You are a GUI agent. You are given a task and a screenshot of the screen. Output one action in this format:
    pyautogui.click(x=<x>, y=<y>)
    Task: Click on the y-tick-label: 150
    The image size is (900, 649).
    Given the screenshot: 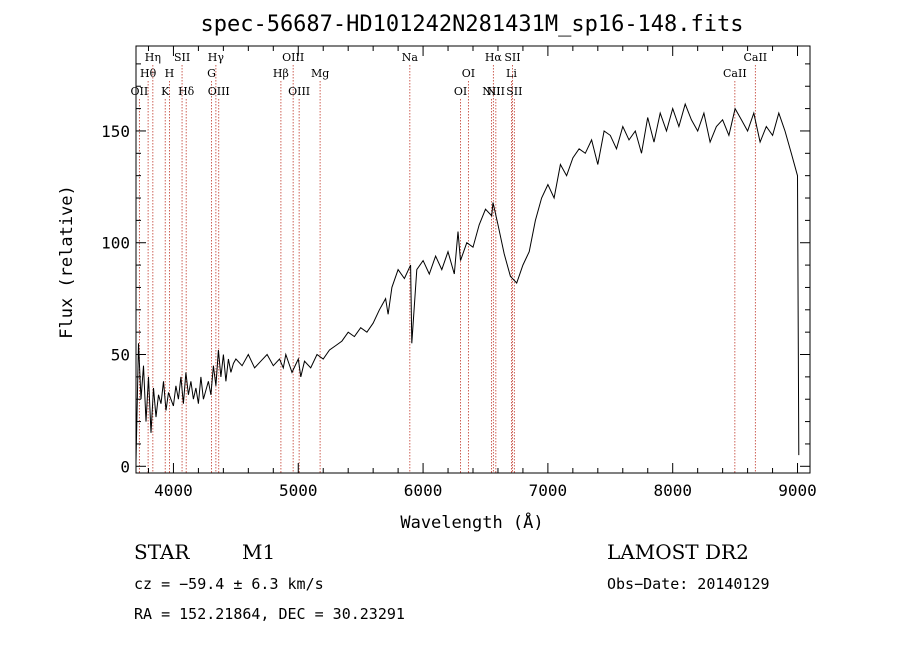 What is the action you would take?
    pyautogui.click(x=115, y=131)
    